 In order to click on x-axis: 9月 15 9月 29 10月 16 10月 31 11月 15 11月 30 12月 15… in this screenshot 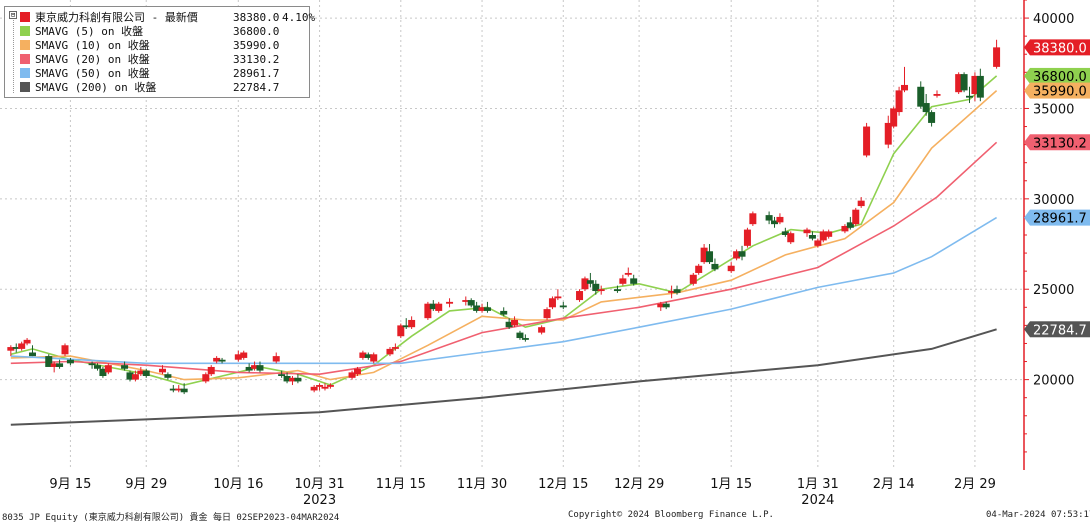, I will do `click(522, 492)`.